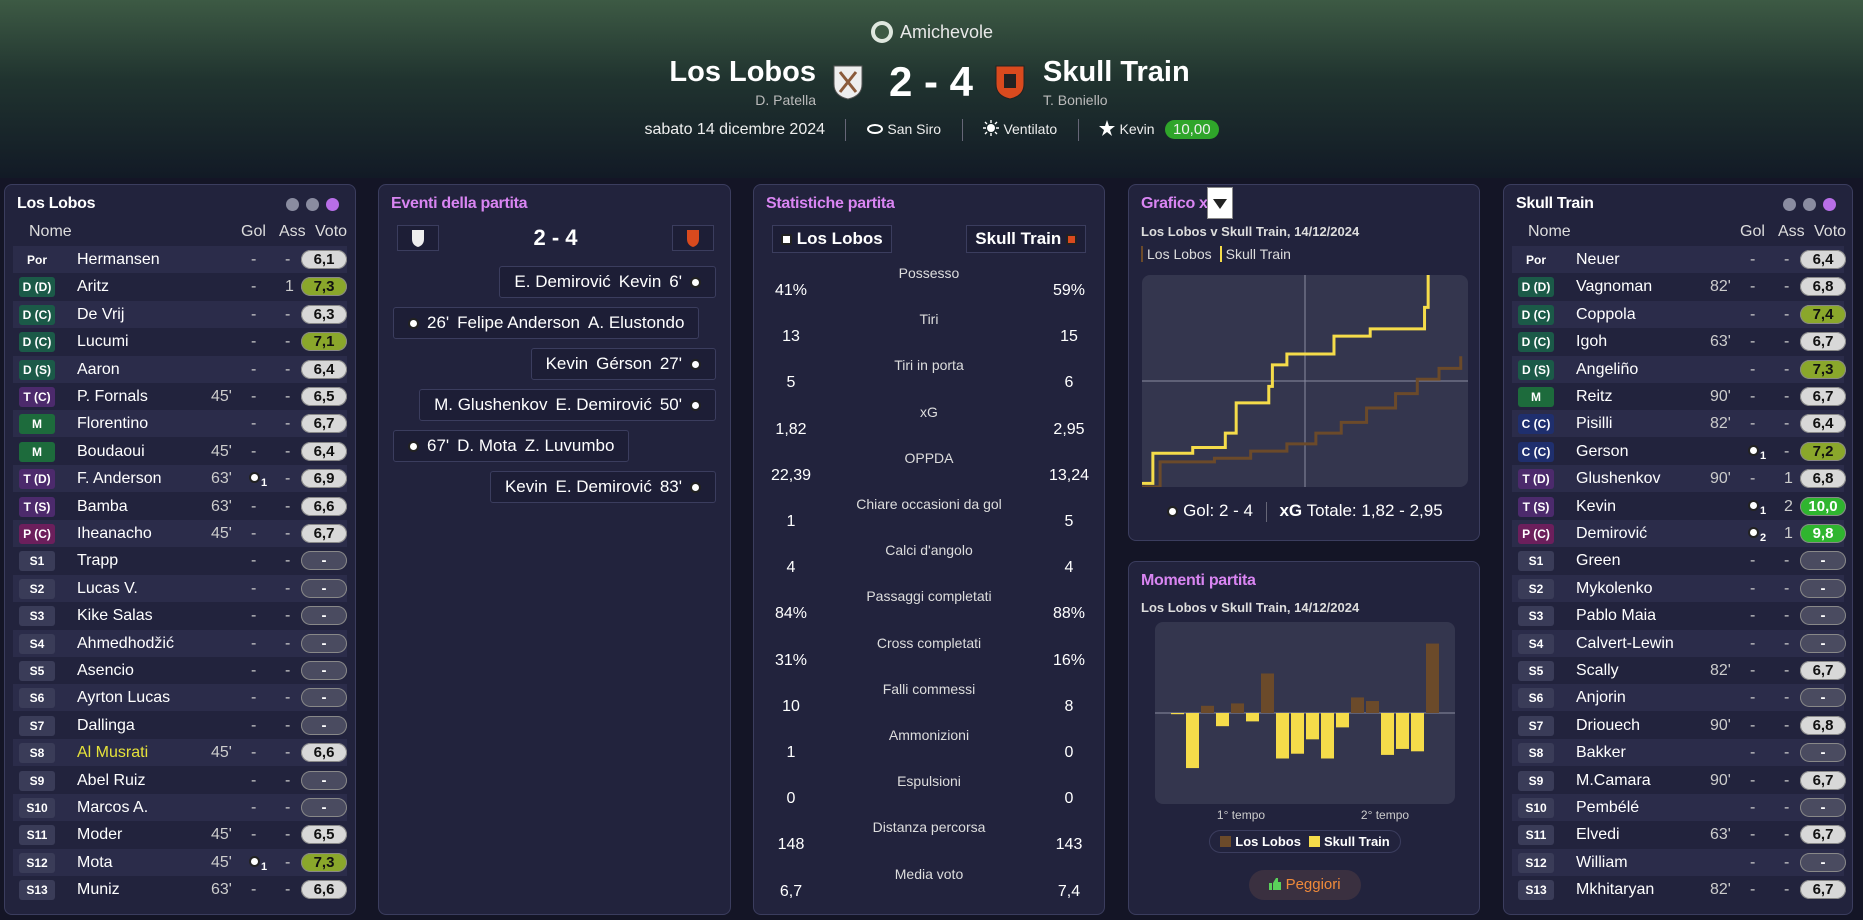 This screenshot has width=1863, height=920. I want to click on stat-home: 13, so click(791, 337).